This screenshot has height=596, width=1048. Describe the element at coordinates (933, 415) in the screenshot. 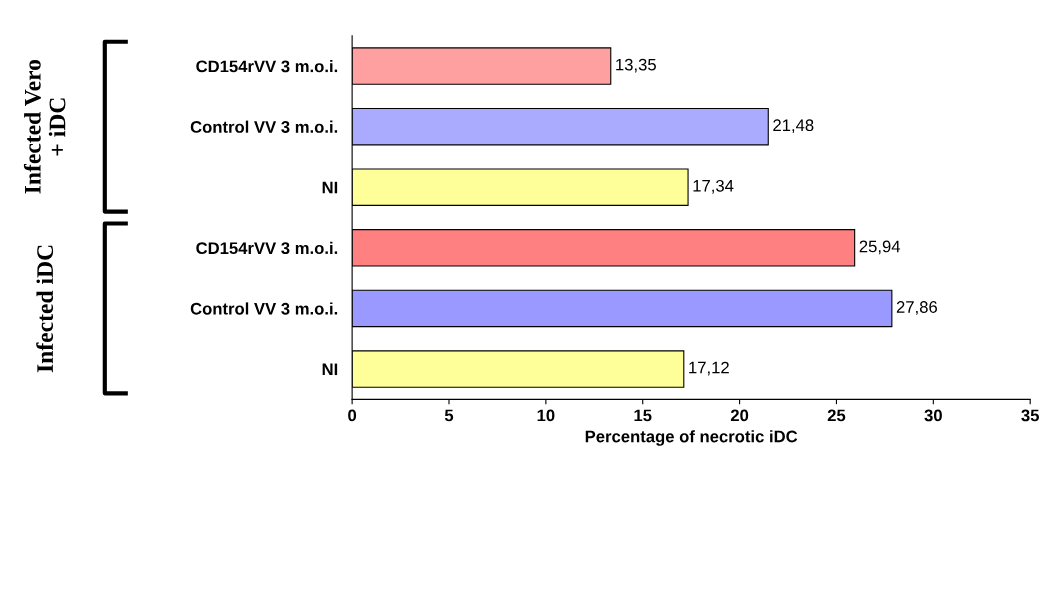

I see `x-tick-label: 30` at that location.